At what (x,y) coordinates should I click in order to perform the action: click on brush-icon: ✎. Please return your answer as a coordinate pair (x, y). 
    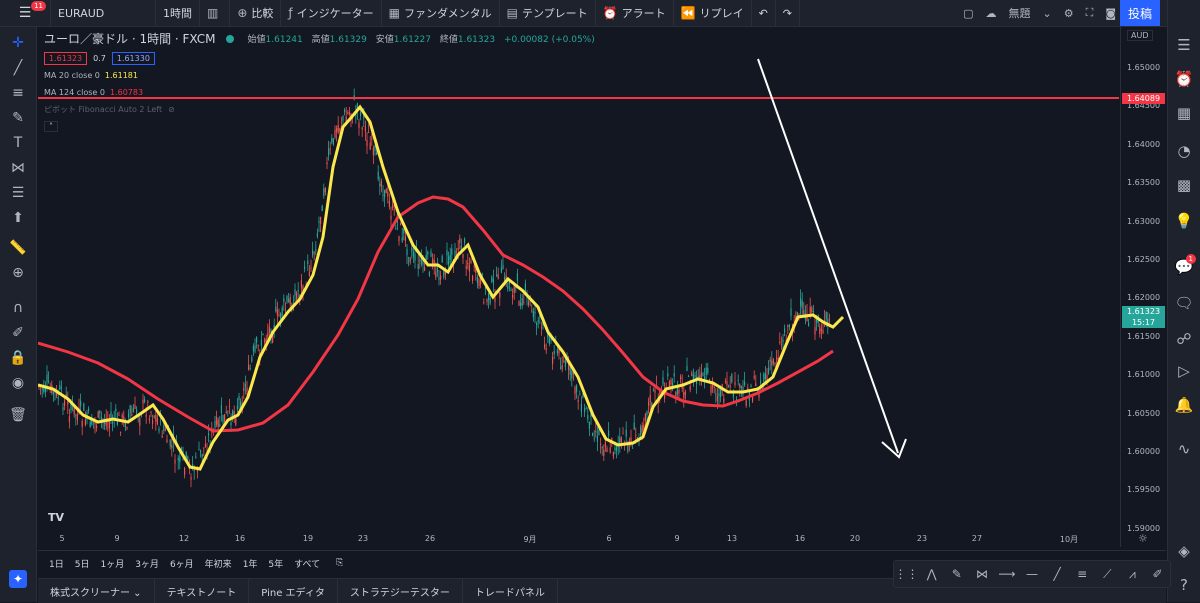
    Looking at the image, I should click on (18, 118).